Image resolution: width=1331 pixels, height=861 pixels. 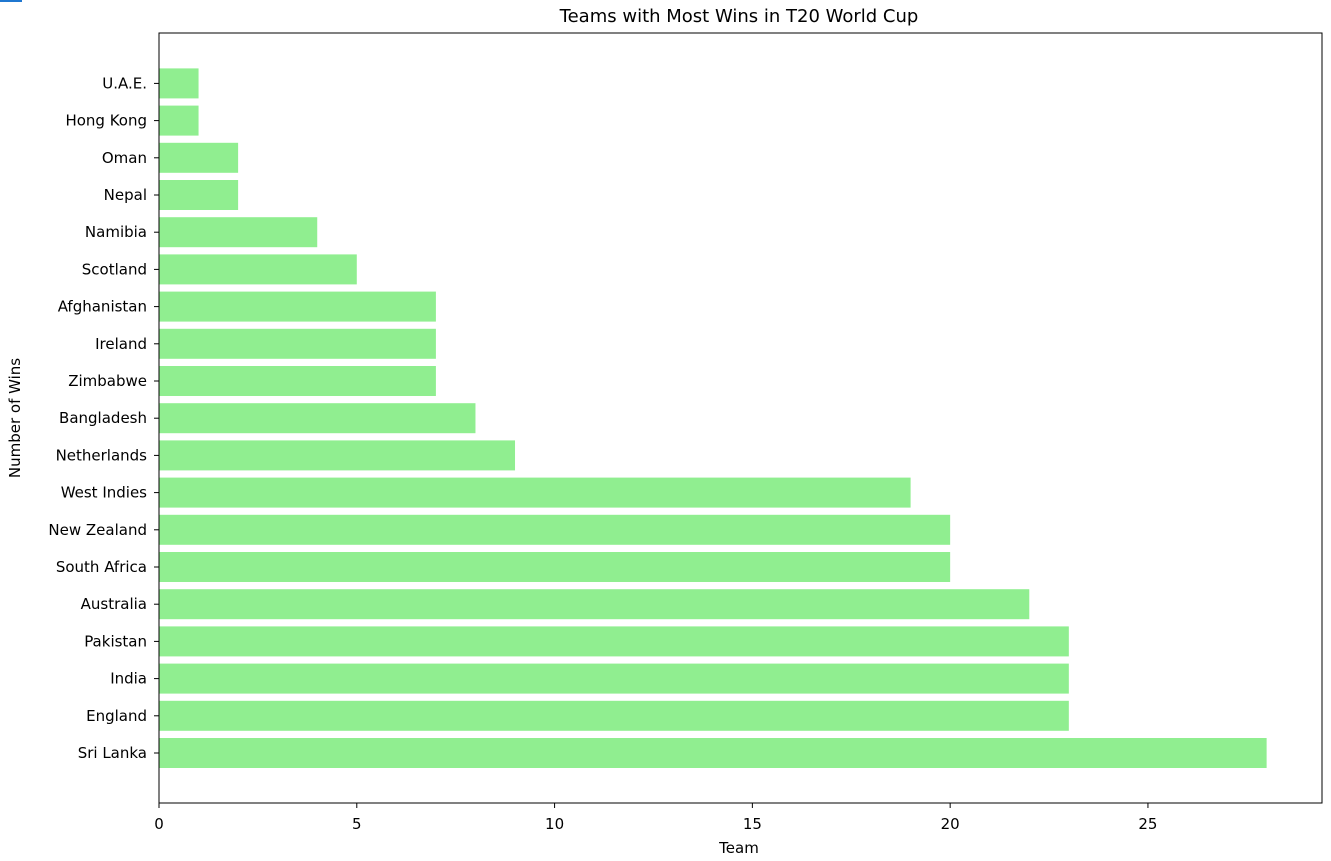 What do you see at coordinates (199, 195) in the screenshot?
I see `bar-nepal` at bounding box center [199, 195].